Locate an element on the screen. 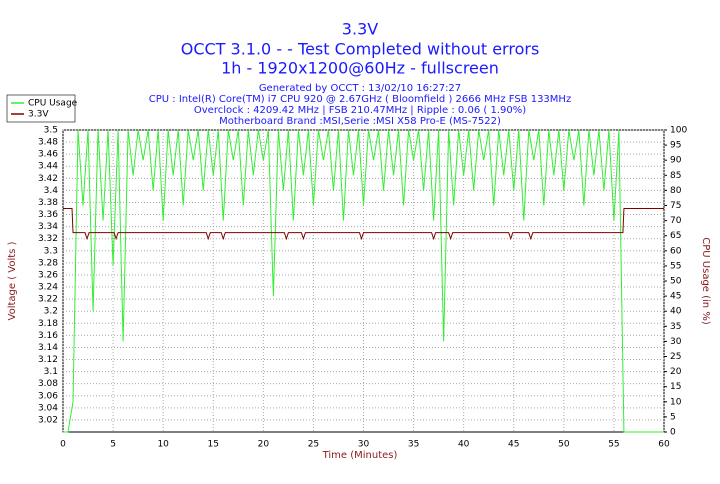 The height and width of the screenshot is (484, 720). y-tick-label: 3.06 is located at coordinates (48, 396).